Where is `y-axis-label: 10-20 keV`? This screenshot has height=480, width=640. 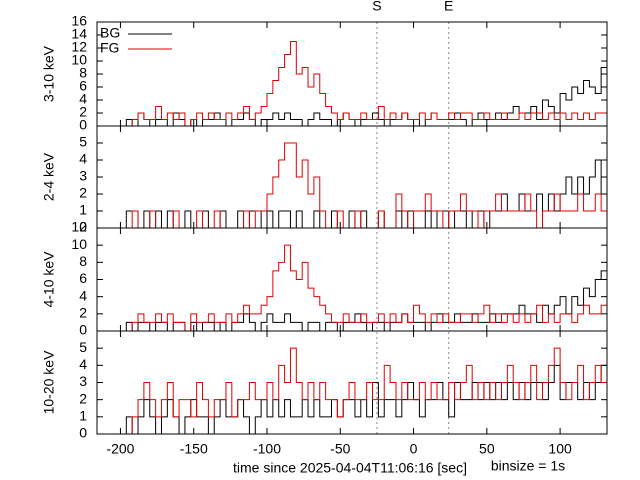 y-axis-label: 10-20 keV is located at coordinates (49, 382).